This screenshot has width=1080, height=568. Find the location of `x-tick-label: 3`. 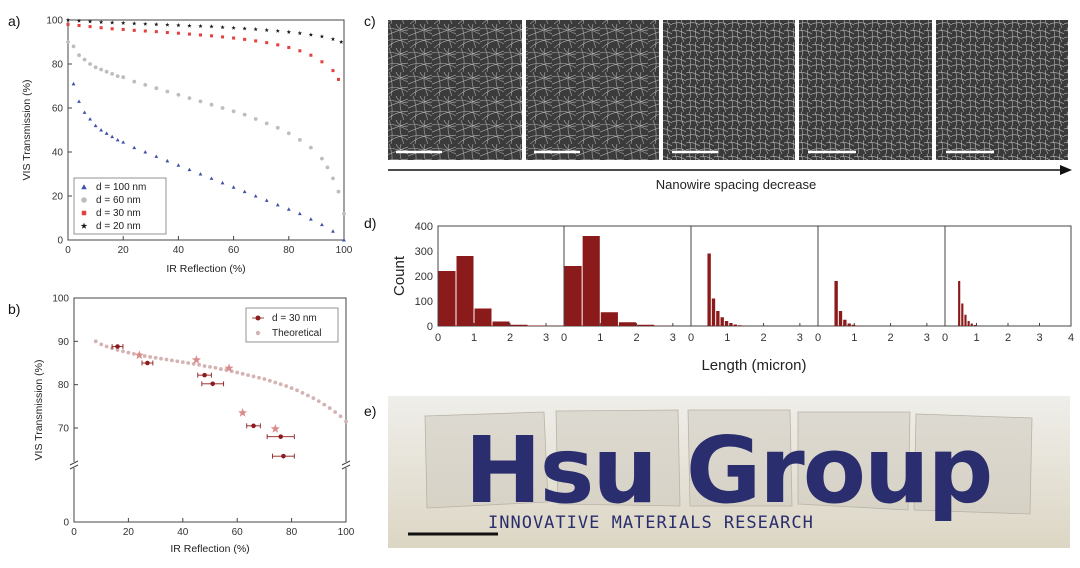

x-tick-label: 3 is located at coordinates (546, 338).